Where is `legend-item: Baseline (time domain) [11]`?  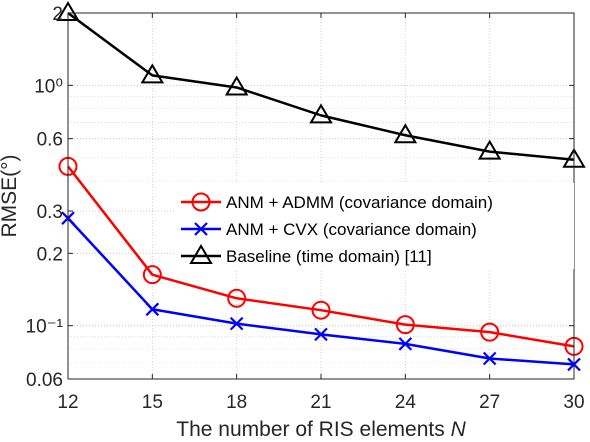
legend-item: Baseline (time domain) [11] is located at coordinates (306, 255).